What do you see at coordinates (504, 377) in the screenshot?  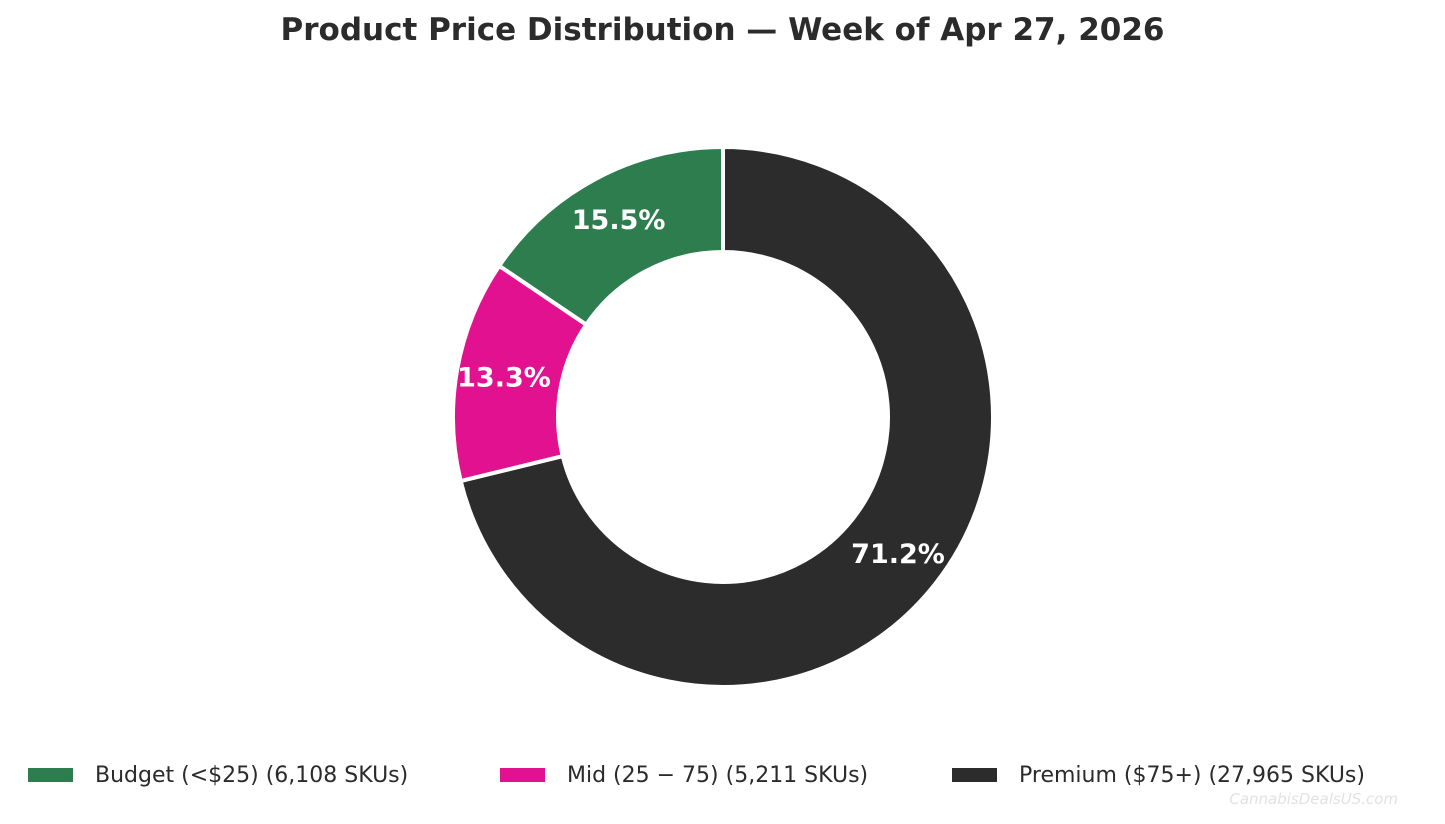 I see `slice-label-mid: 13.3%` at bounding box center [504, 377].